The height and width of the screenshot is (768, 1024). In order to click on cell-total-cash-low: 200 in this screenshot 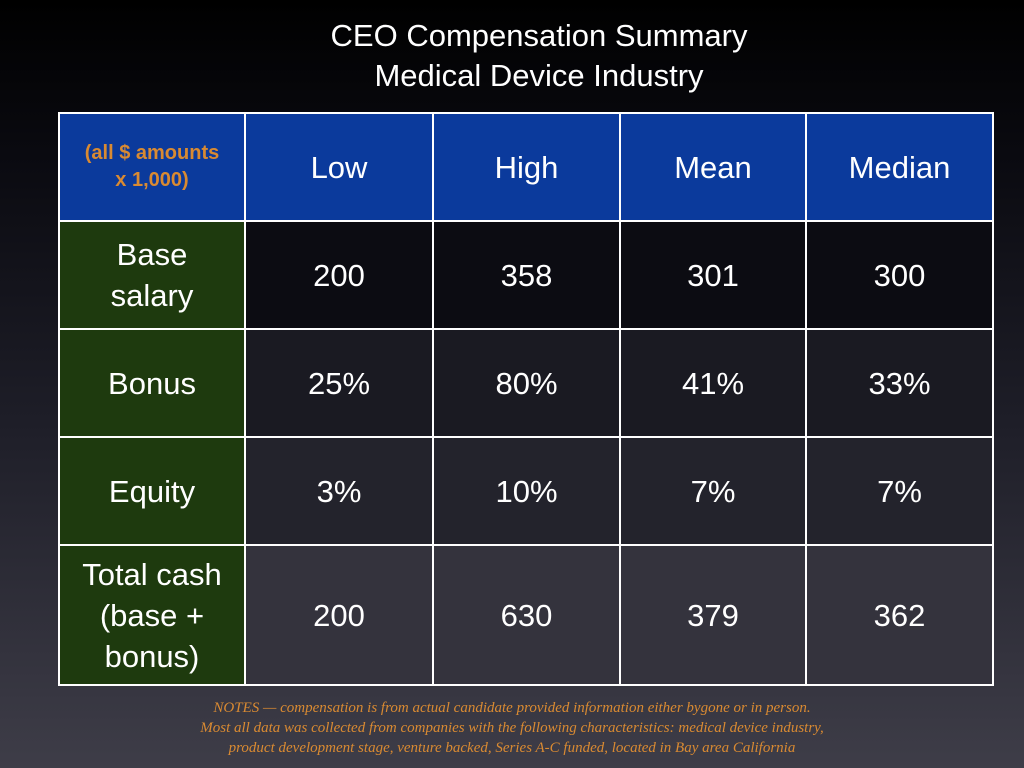, I will do `click(339, 615)`.